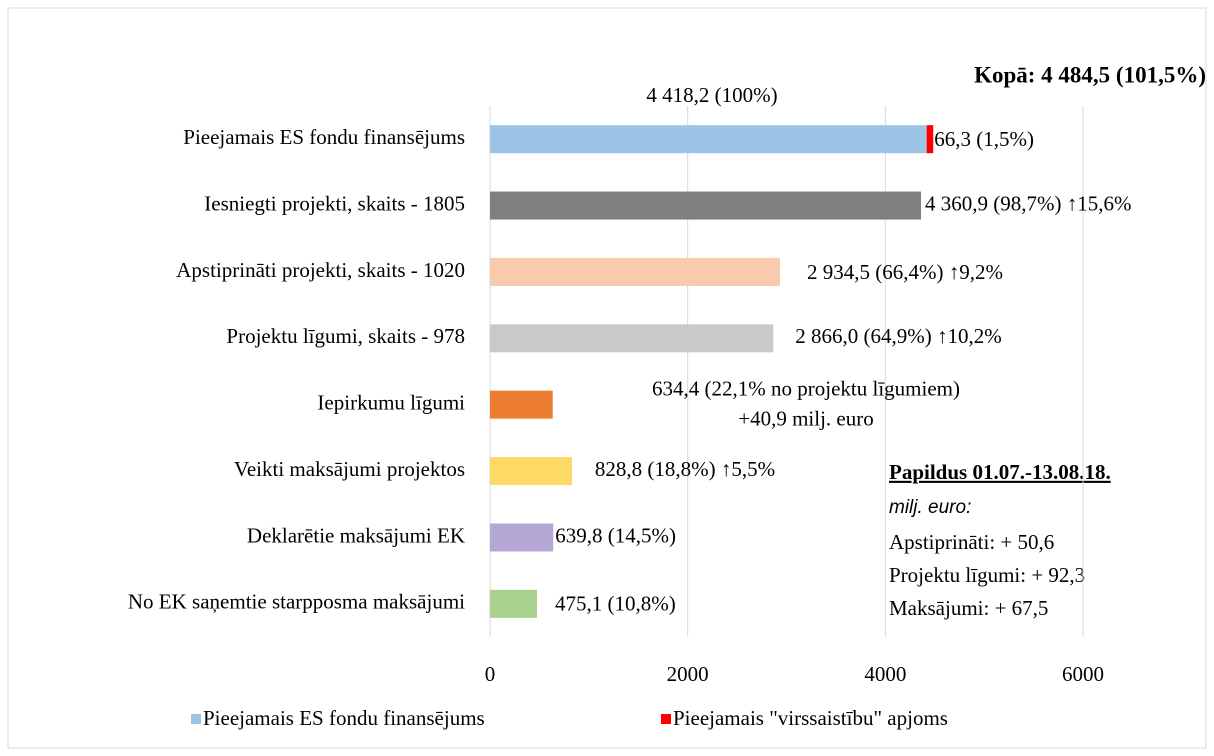 The height and width of the screenshot is (756, 1214). What do you see at coordinates (930, 507) in the screenshot?
I see `note-unit: milj. euro:` at bounding box center [930, 507].